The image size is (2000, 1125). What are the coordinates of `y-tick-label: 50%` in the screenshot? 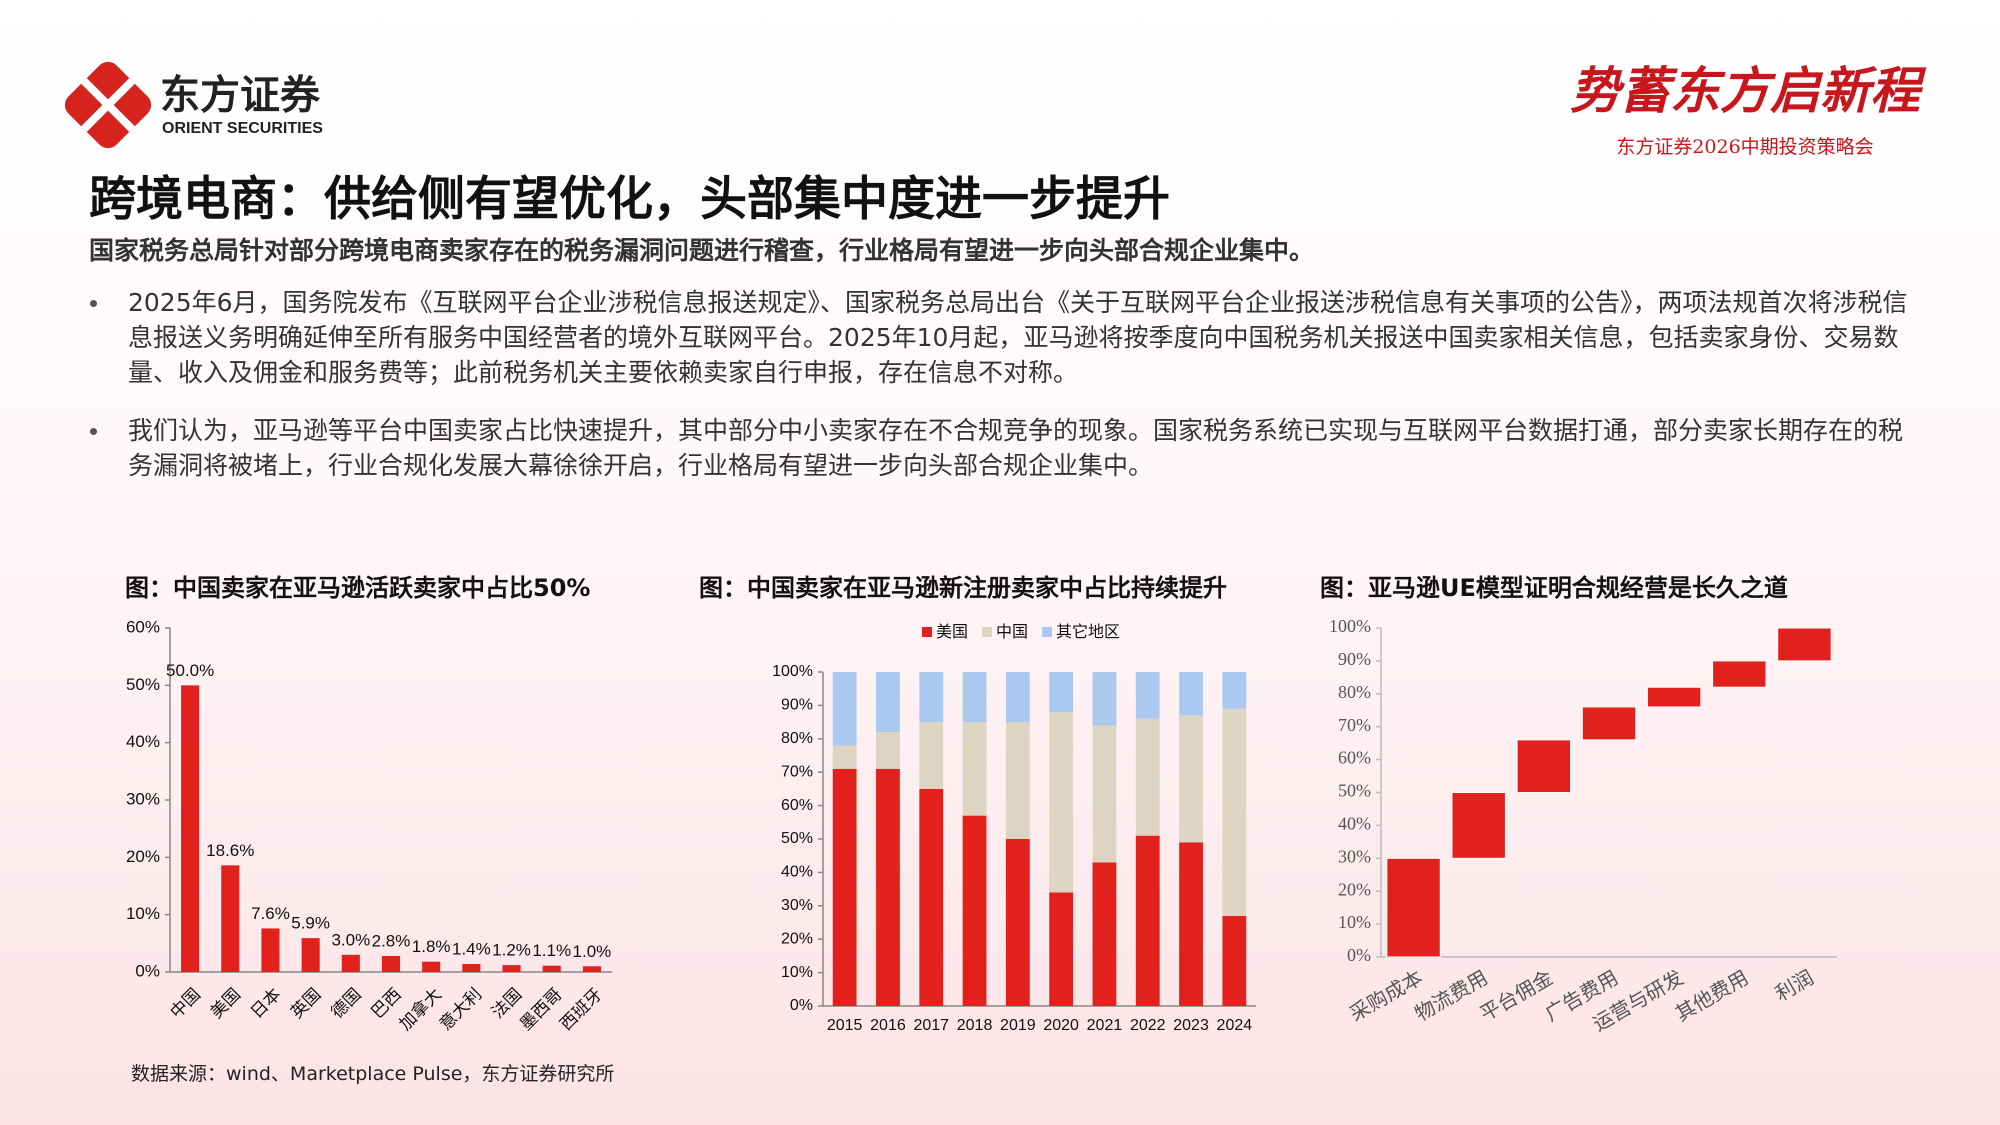 It's located at (797, 838).